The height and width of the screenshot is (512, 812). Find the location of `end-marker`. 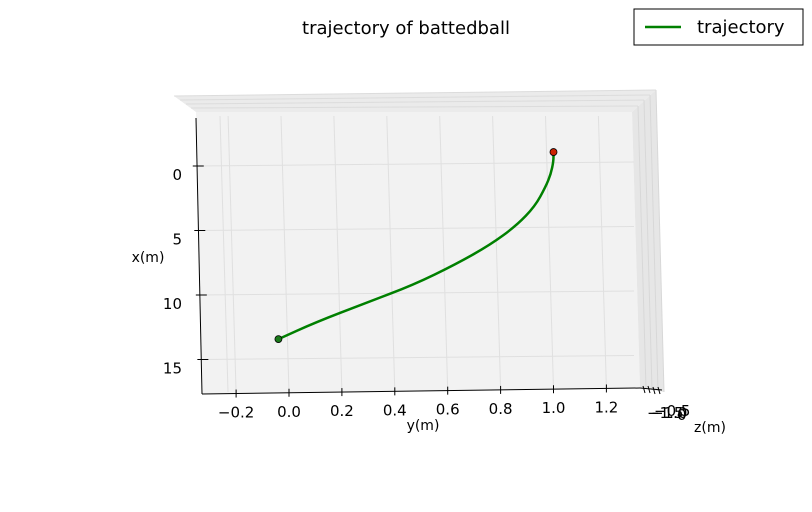

end-marker is located at coordinates (278, 339).